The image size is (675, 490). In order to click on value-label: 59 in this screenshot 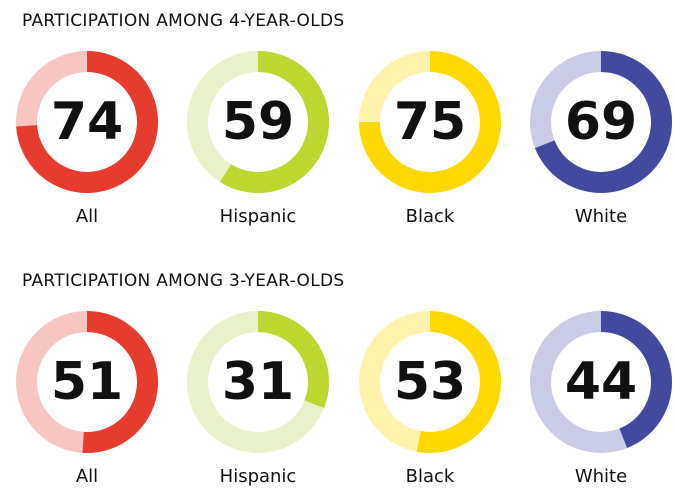, I will do `click(258, 122)`.